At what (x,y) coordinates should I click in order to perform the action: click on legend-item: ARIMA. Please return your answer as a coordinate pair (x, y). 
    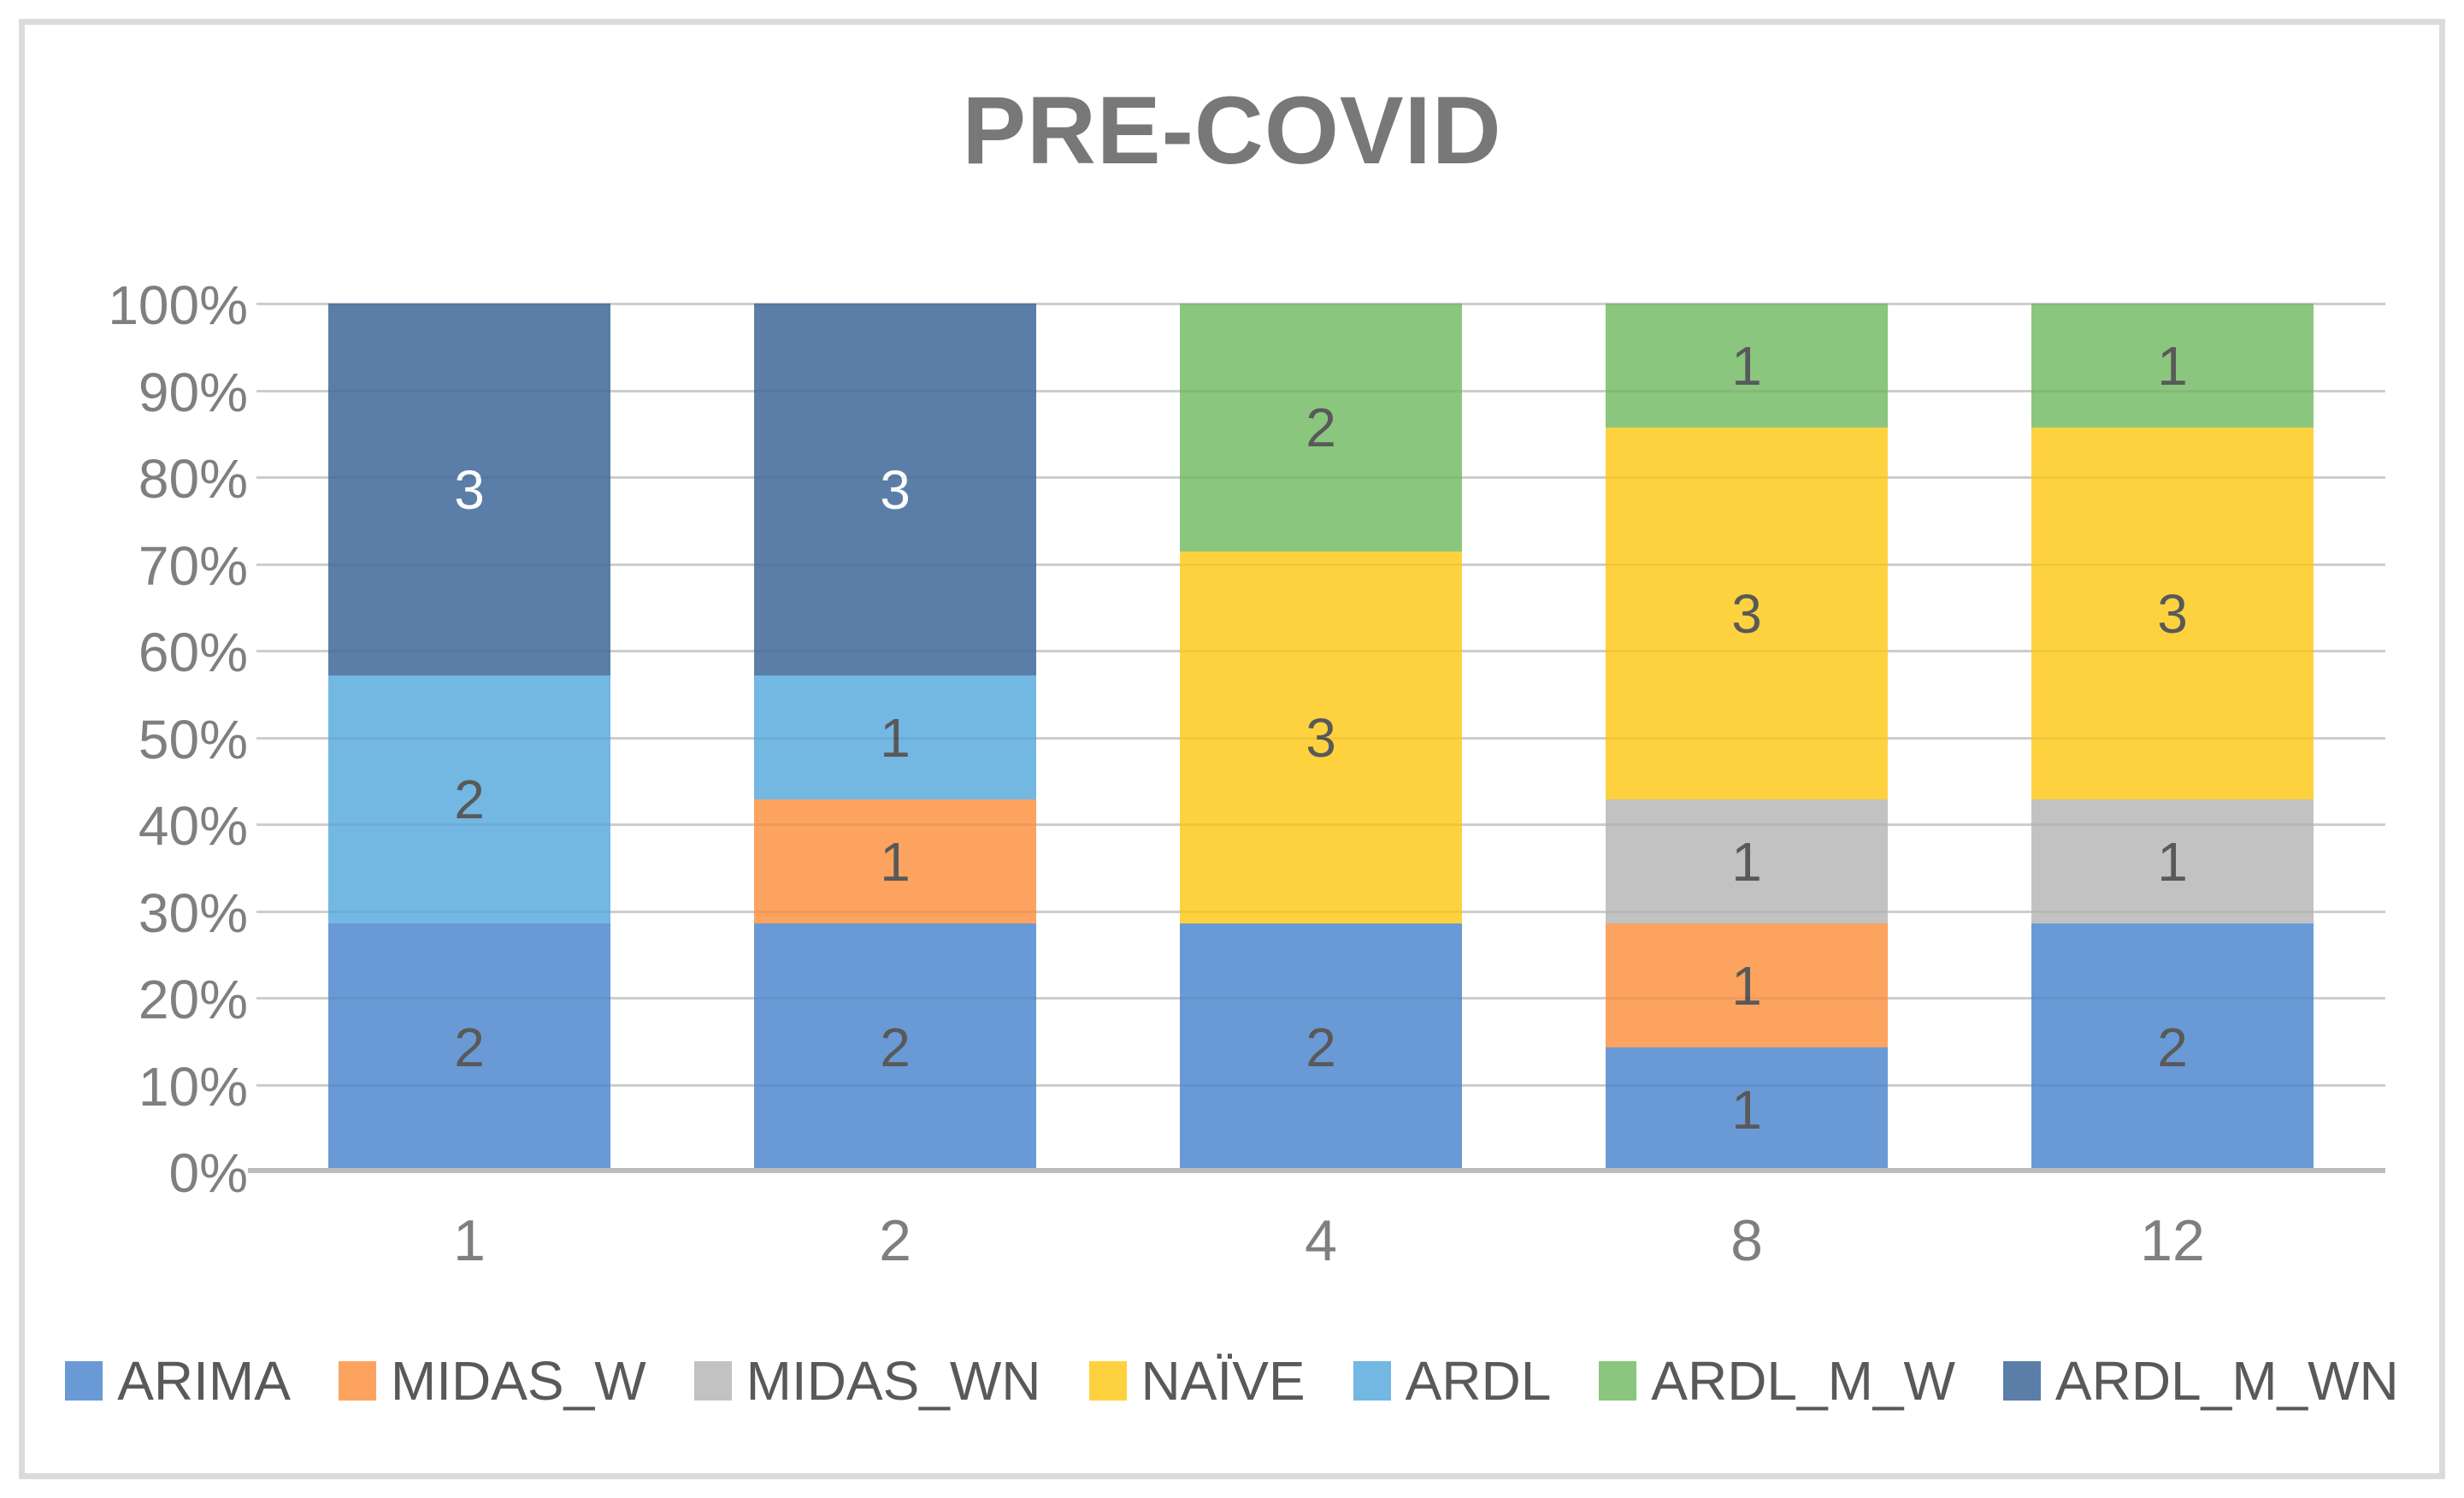
    Looking at the image, I should click on (178, 1380).